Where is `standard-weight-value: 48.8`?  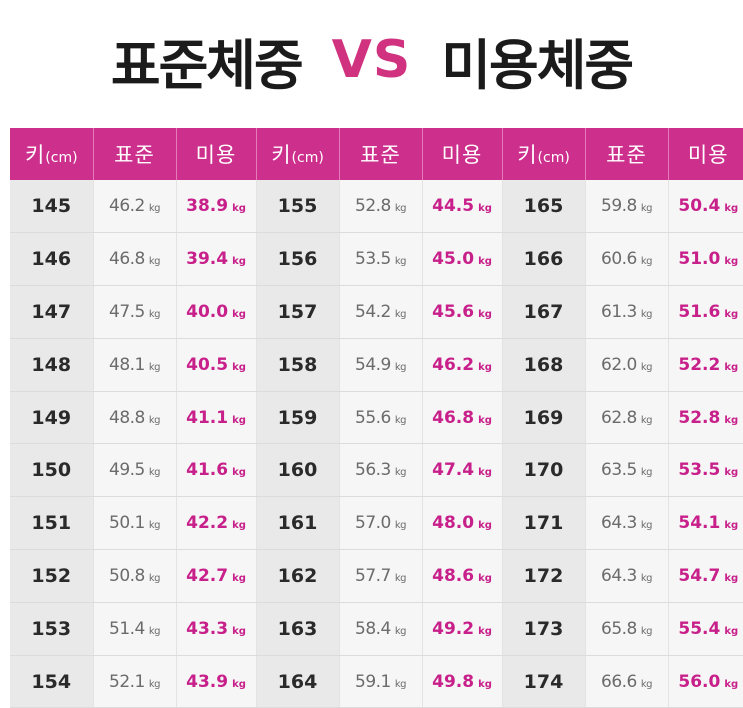 standard-weight-value: 48.8 is located at coordinates (127, 417).